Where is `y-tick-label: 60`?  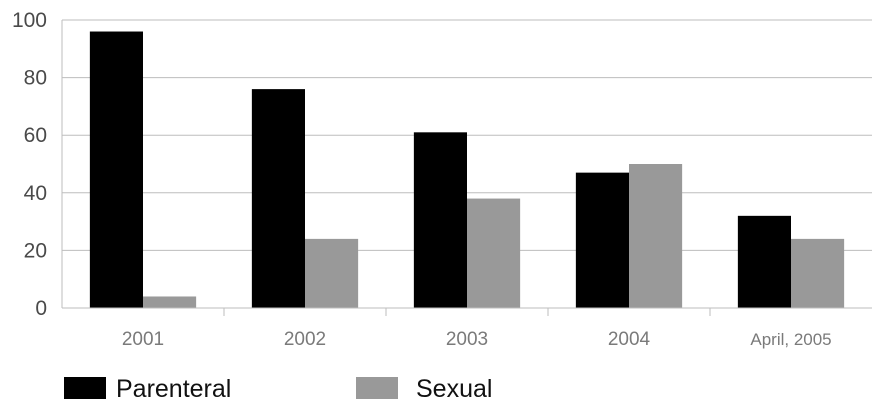 y-tick-label: 60 is located at coordinates (35, 135).